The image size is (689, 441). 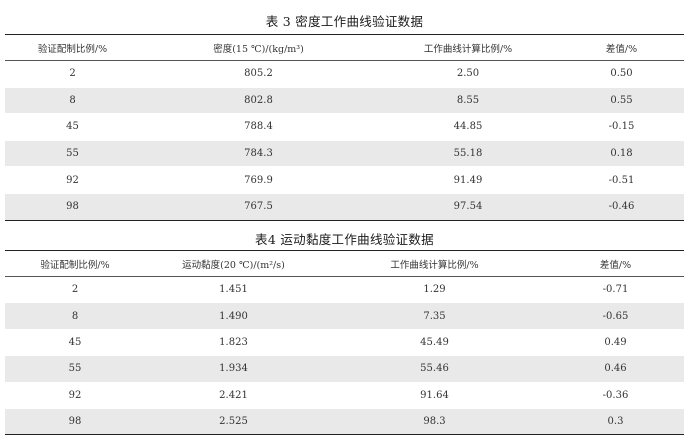 I want to click on table-row: 98 2.525 98.3 0.3, so click(x=344, y=422).